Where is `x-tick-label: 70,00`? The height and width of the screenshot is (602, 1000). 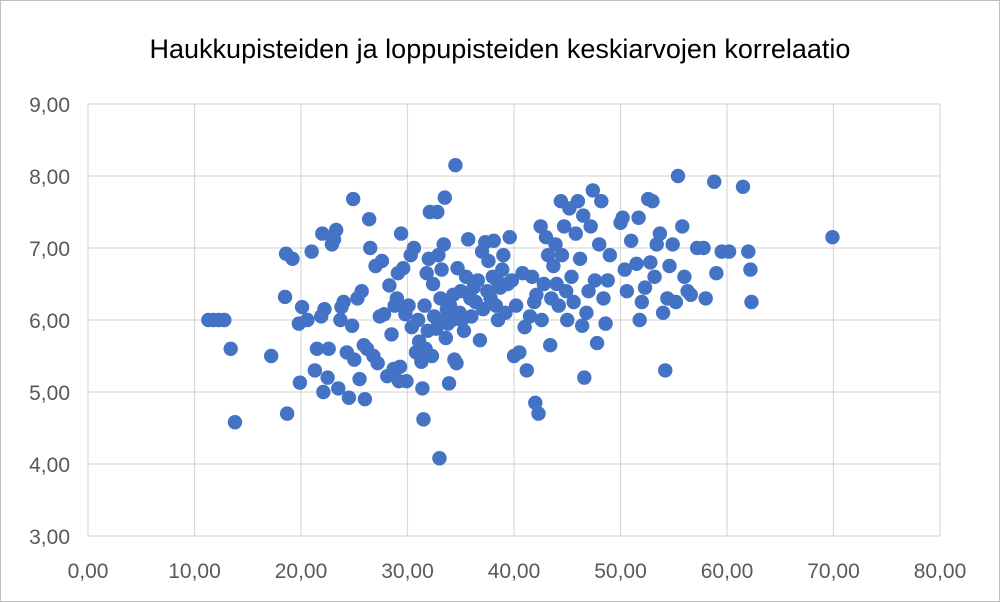 x-tick-label: 70,00 is located at coordinates (833, 571).